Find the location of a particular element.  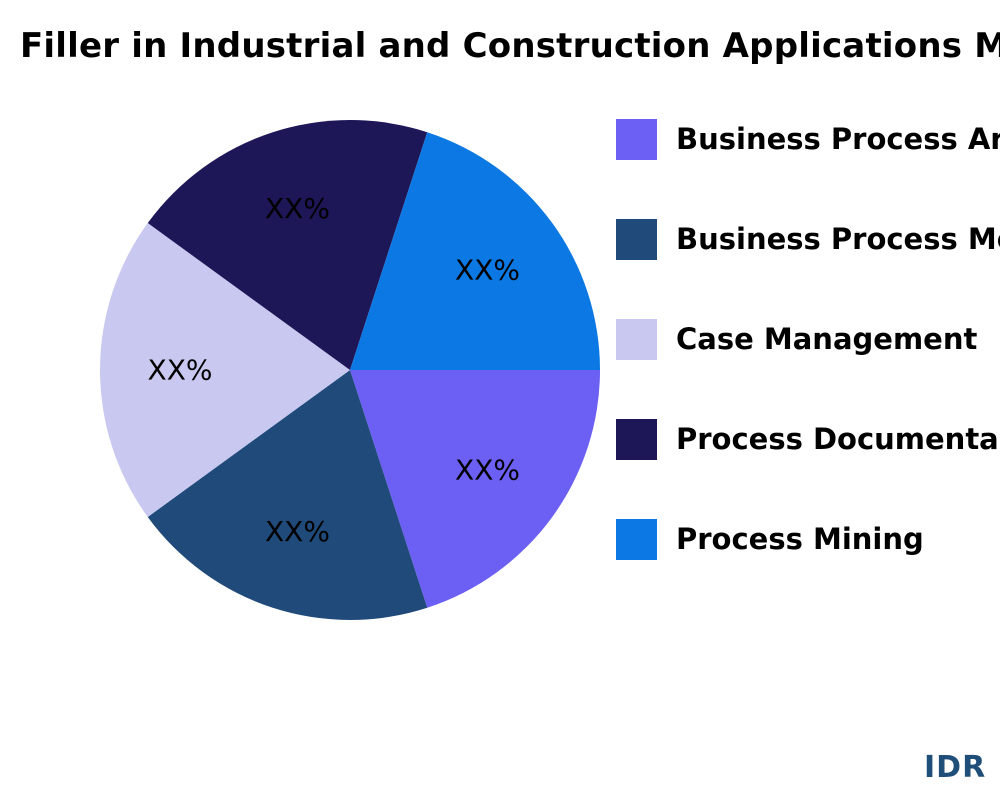

slice-data-label-4: XX% is located at coordinates (297, 208).